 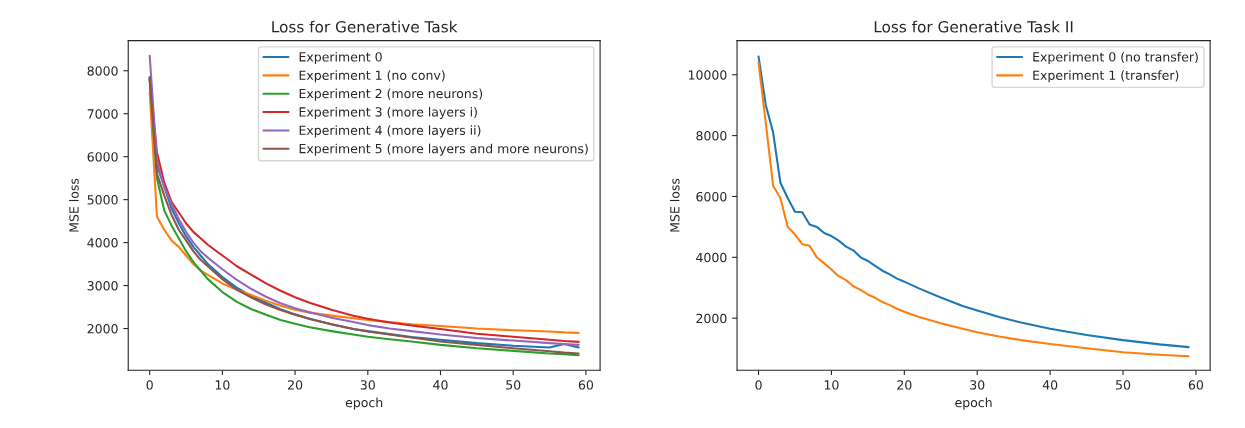 What do you see at coordinates (1106, 76) in the screenshot?
I see `legend-label: Experiment 1 (transfer)` at bounding box center [1106, 76].